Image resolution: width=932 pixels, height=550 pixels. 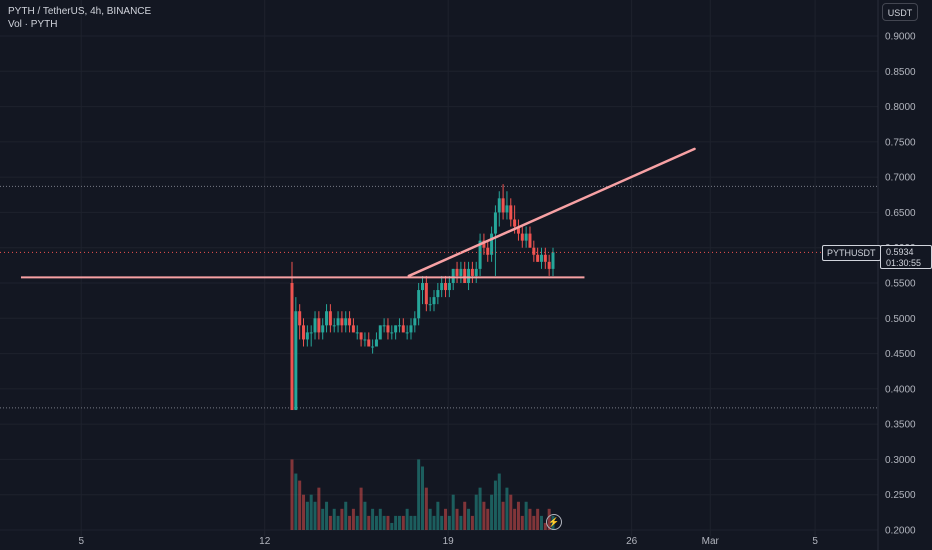 What do you see at coordinates (80, 11) in the screenshot?
I see `symbol-title: PYTH / TetherUS, 4h, BINANCE` at bounding box center [80, 11].